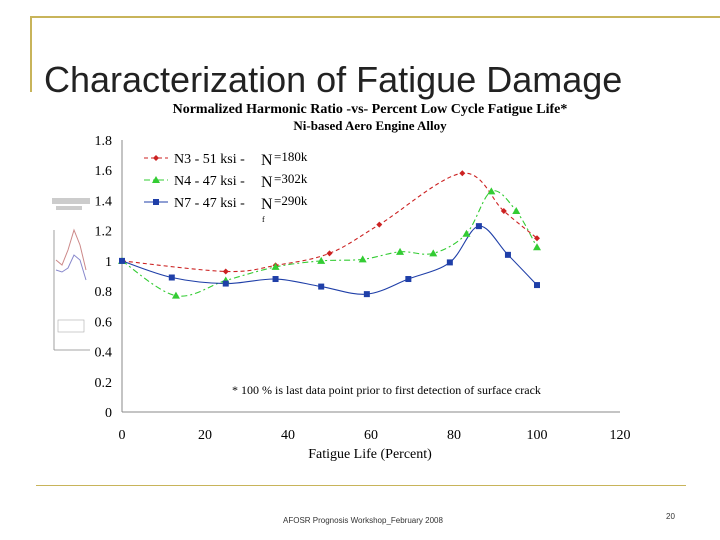 The width and height of the screenshot is (720, 540). What do you see at coordinates (454, 435) in the screenshot?
I see `x-tick-label: 80` at bounding box center [454, 435].